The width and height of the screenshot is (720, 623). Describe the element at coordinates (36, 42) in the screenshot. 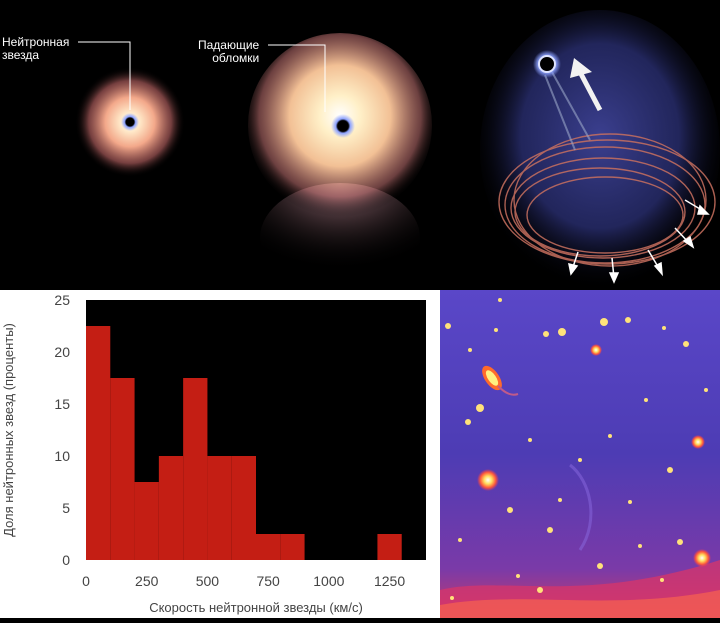

I see `label-neutron-star-line1: Нейтронная` at that location.